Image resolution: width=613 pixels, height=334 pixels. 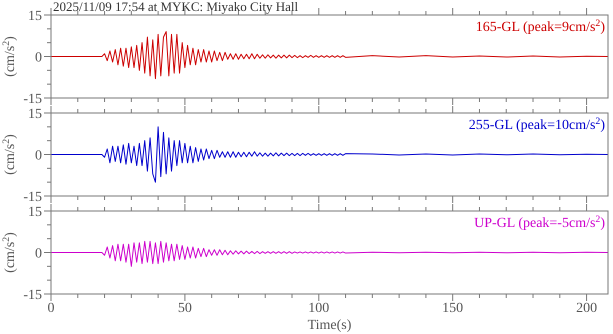 I want to click on x-tick-label: 200, so click(x=587, y=308).